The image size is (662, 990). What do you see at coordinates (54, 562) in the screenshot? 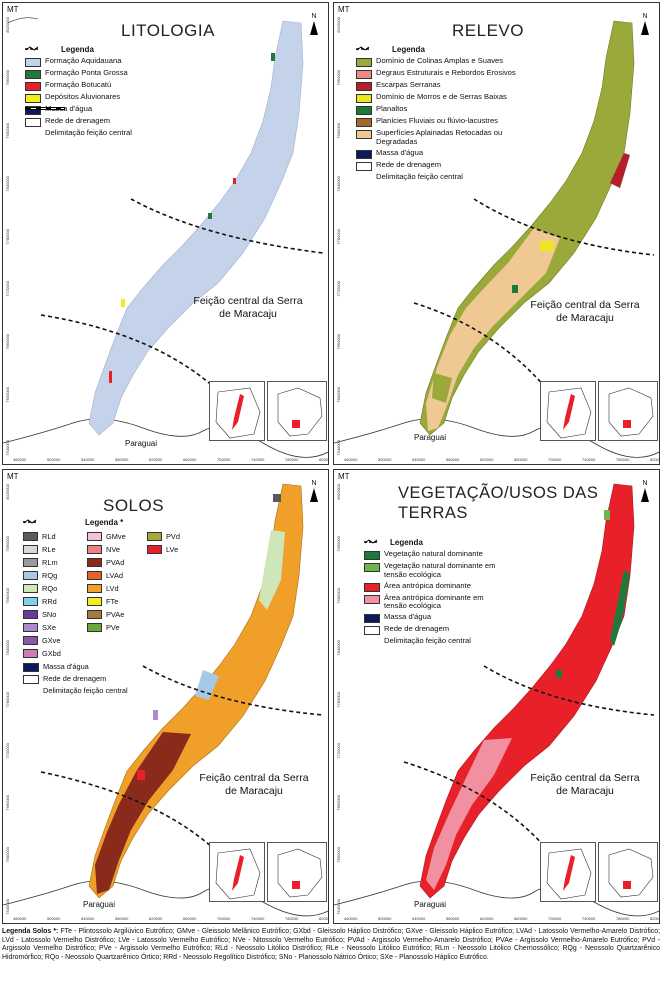
I see `legend-item: RLm` at bounding box center [54, 562].